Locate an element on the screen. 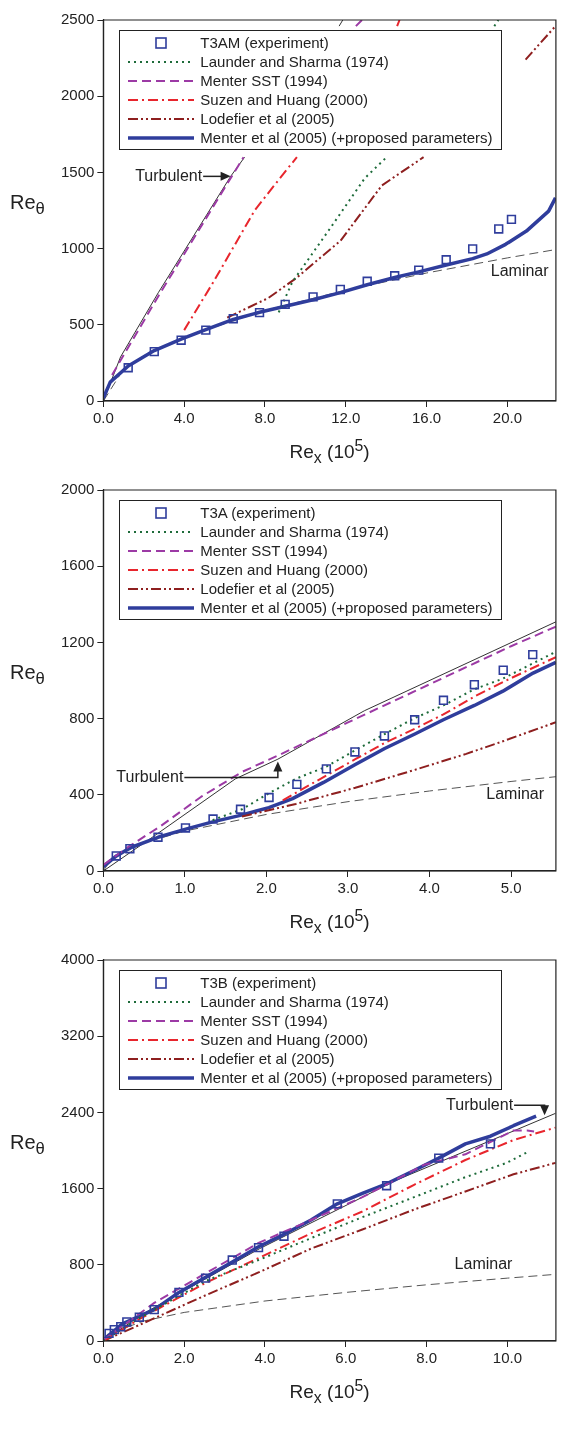 This screenshot has width=571, height=1444. x-tick-label: 12.0 is located at coordinates (346, 418).